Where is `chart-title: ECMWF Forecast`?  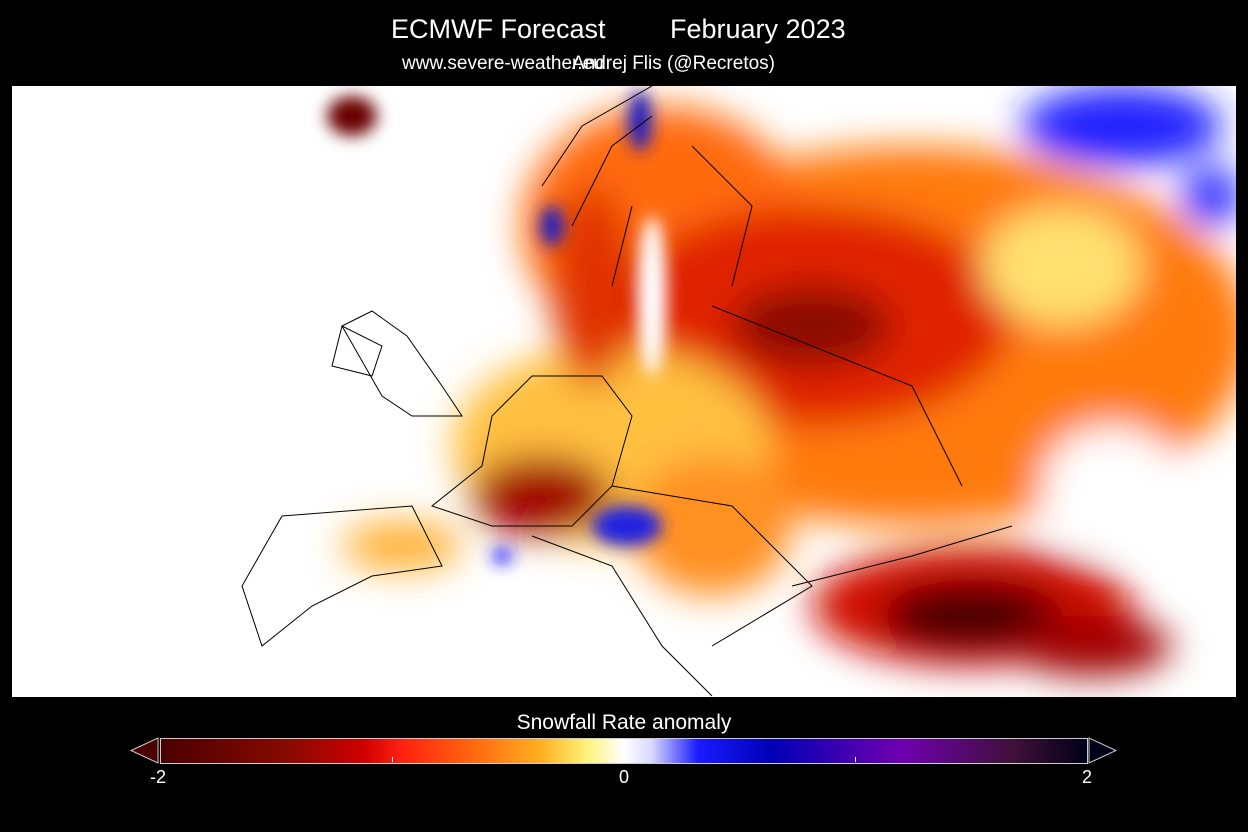
chart-title: ECMWF Forecast is located at coordinates (498, 29).